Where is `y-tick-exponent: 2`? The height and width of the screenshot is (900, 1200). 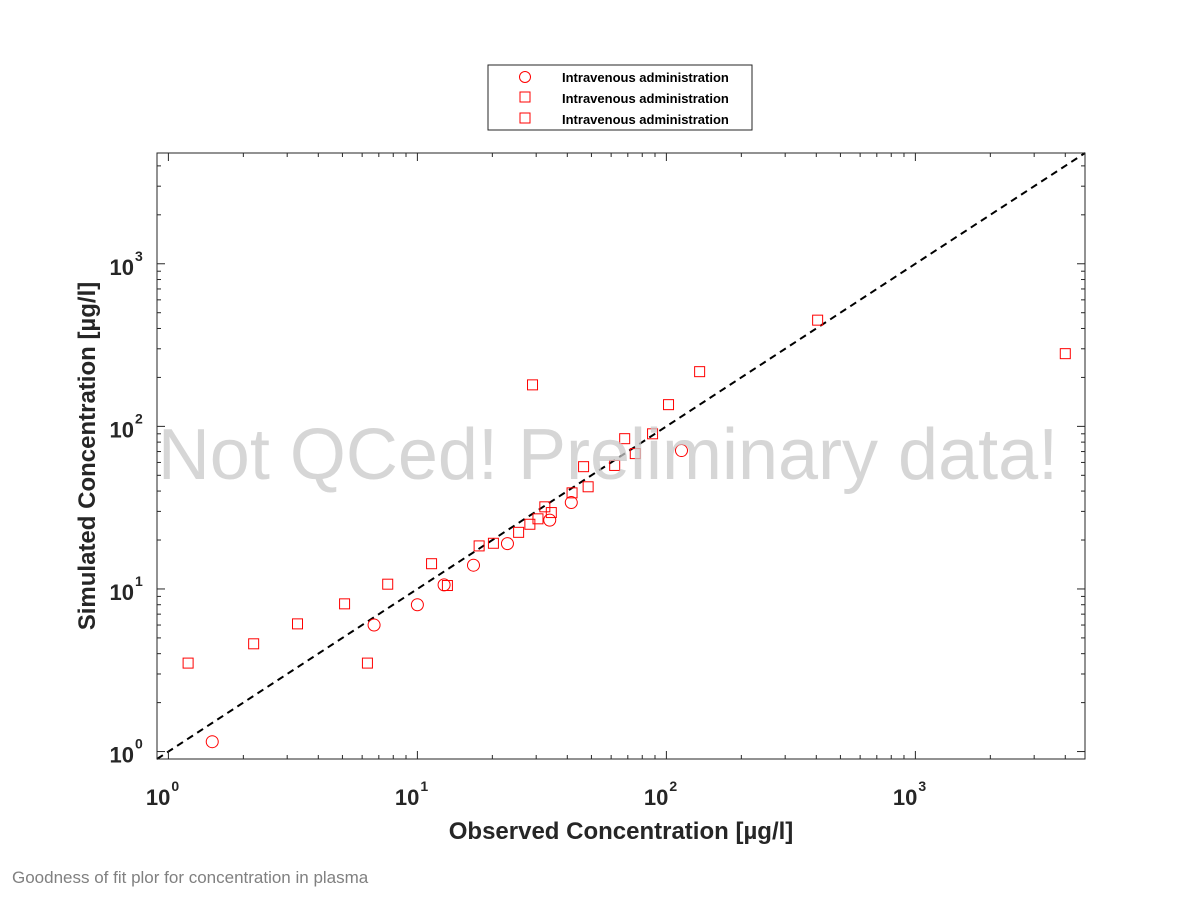 y-tick-exponent: 2 is located at coordinates (139, 418).